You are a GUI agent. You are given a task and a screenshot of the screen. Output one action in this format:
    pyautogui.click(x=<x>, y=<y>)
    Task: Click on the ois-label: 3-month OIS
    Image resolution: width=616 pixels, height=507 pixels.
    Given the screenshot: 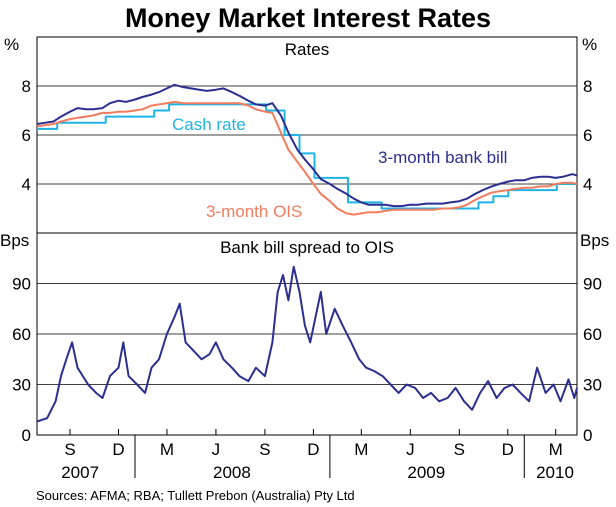 What is the action you would take?
    pyautogui.click(x=254, y=211)
    